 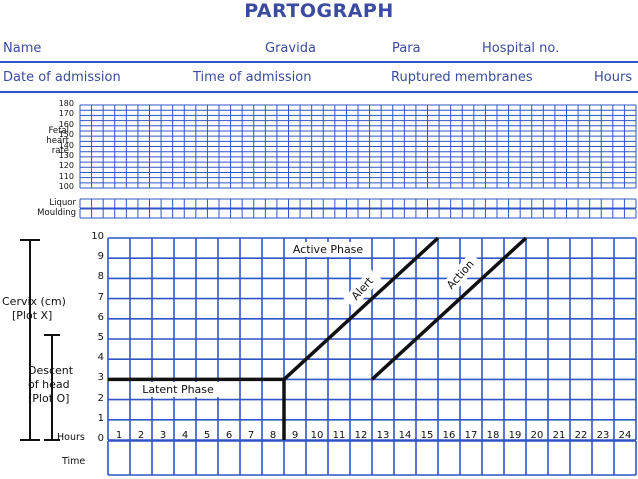 What do you see at coordinates (358, 213) in the screenshot?
I see `moulding-grid` at bounding box center [358, 213].